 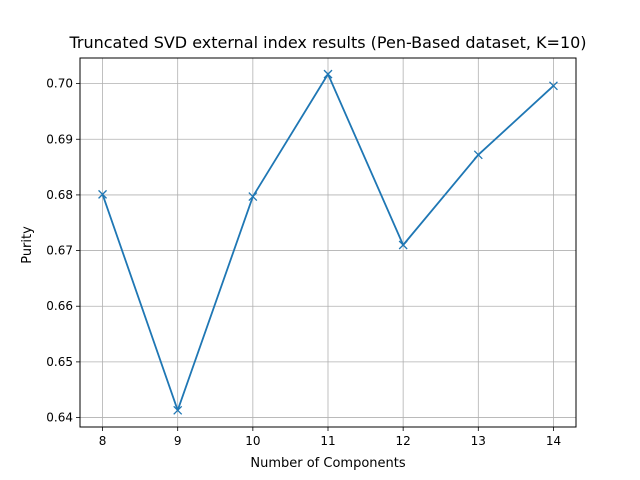 What do you see at coordinates (59, 84) in the screenshot?
I see `y-tick-label: 0.70` at bounding box center [59, 84].